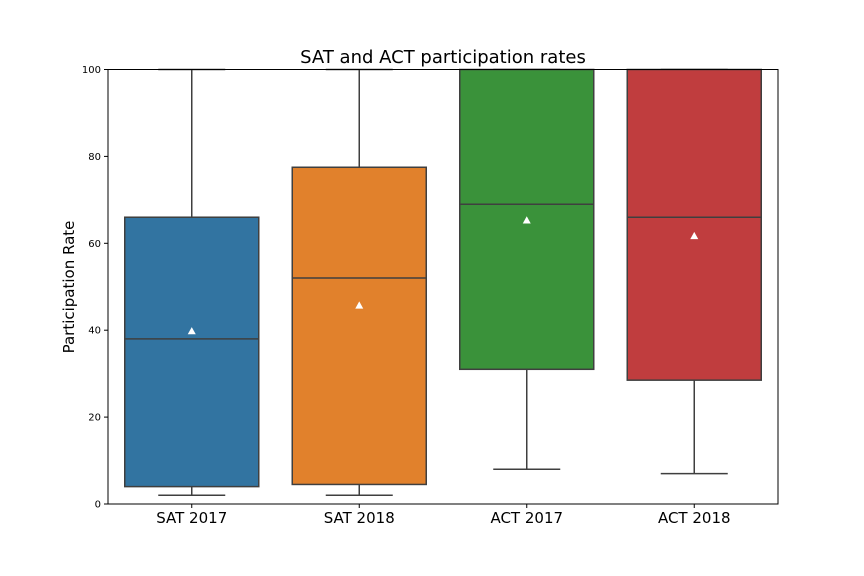 The height and width of the screenshot is (576, 864). I want to click on y-axis-label: Participation Rate, so click(69, 287).